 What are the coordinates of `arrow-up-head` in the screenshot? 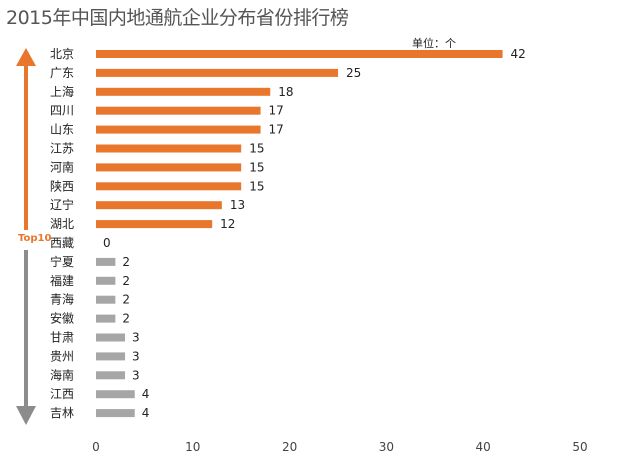 It's located at (26, 57).